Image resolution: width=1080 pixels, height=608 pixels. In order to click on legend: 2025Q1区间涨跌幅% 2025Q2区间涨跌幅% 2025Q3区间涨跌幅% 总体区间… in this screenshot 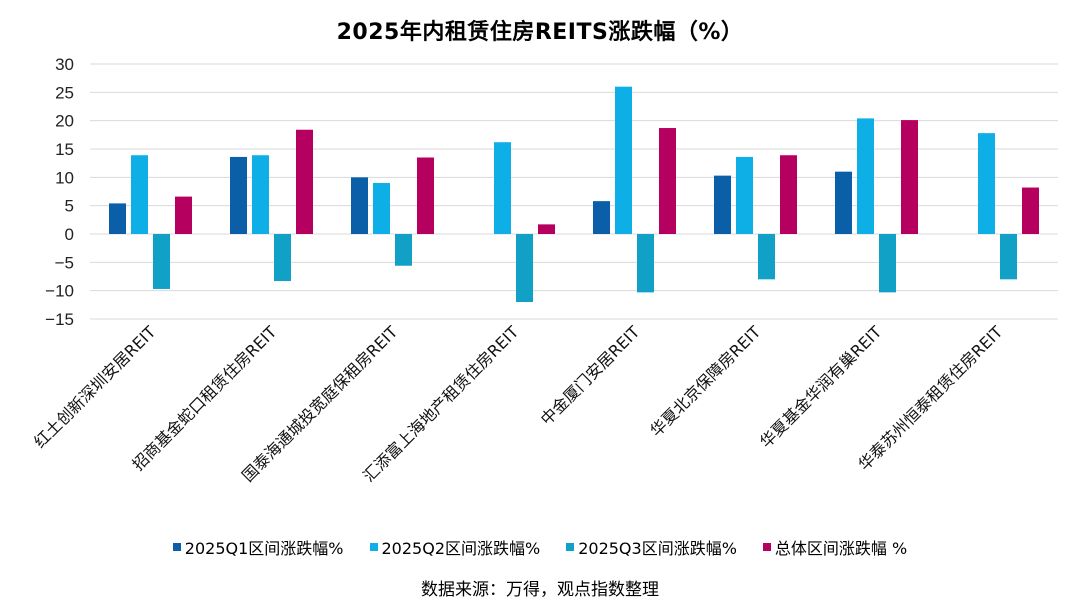, I will do `click(540, 547)`.